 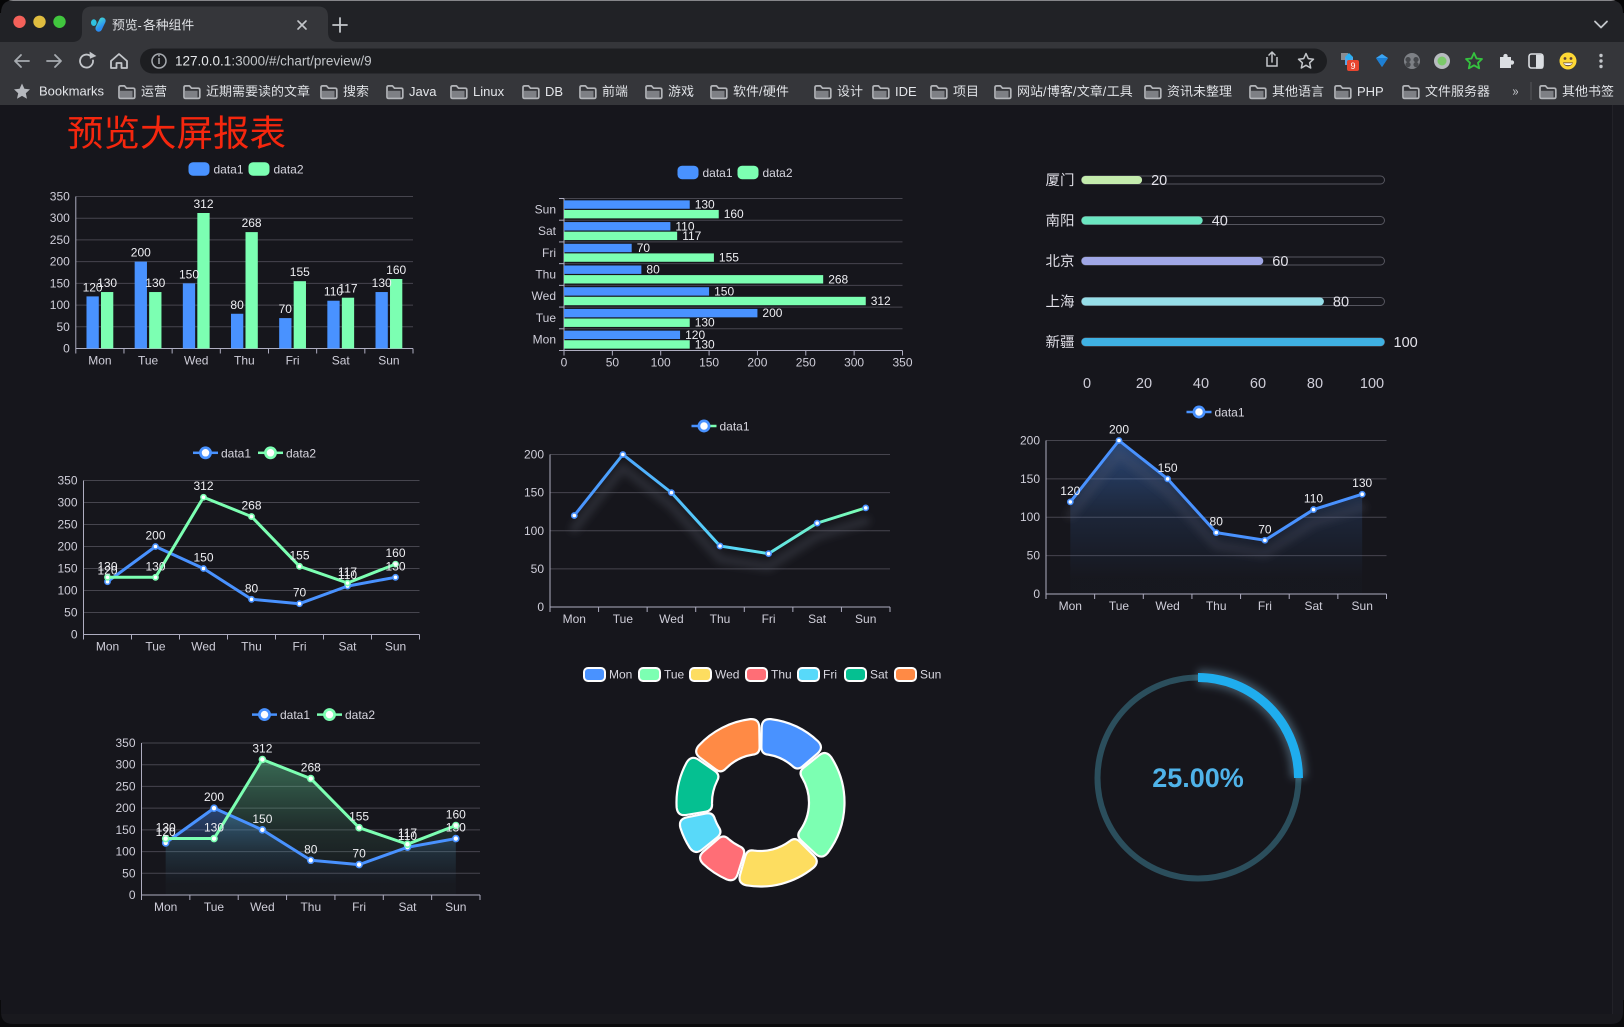 What do you see at coordinates (1370, 91) in the screenshot?
I see `svg-text: PHP` at bounding box center [1370, 91].